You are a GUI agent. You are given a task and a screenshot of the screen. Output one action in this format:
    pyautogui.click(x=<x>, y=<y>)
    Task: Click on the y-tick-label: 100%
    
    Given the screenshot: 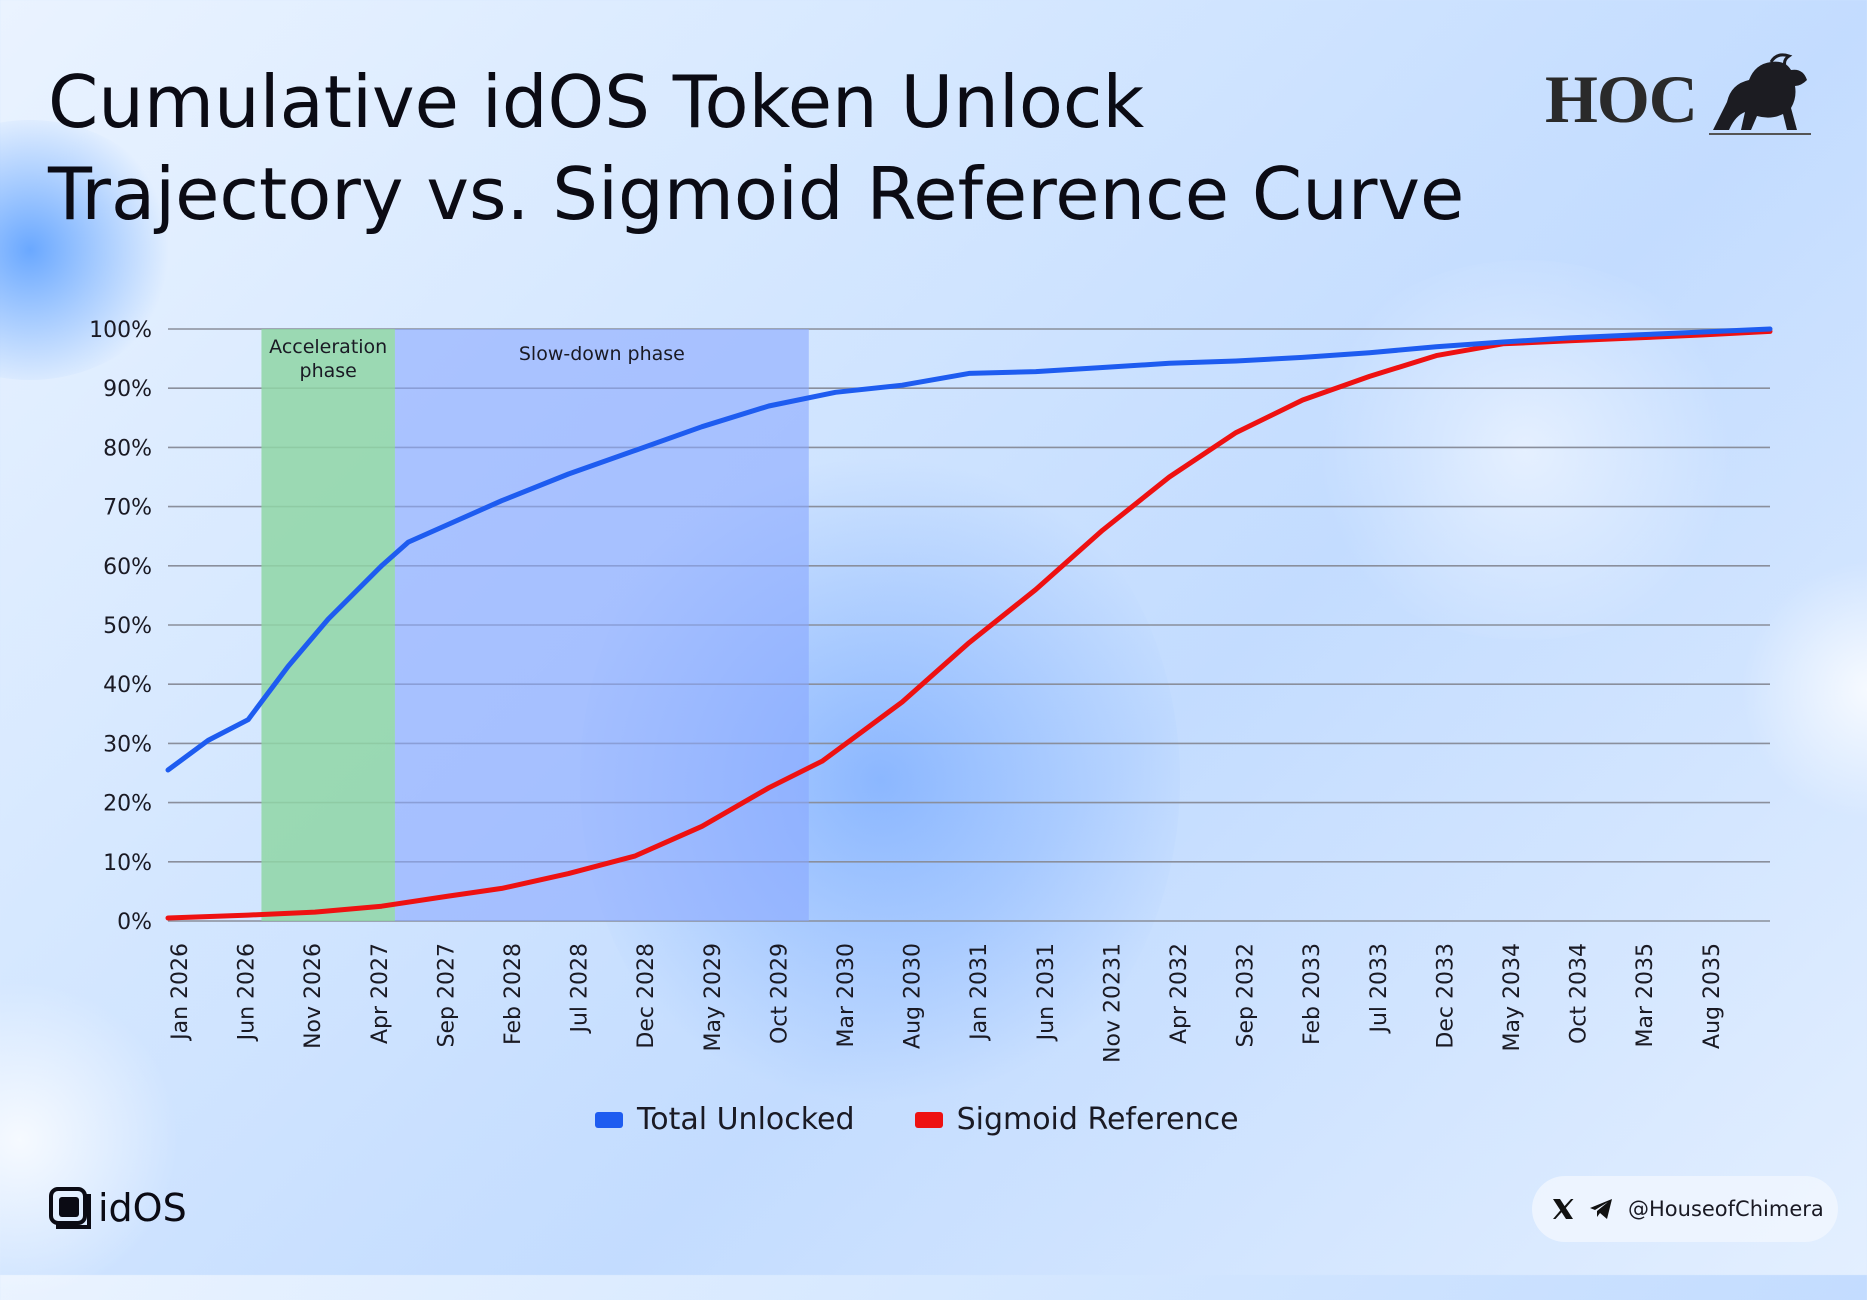 What is the action you would take?
    pyautogui.click(x=120, y=330)
    